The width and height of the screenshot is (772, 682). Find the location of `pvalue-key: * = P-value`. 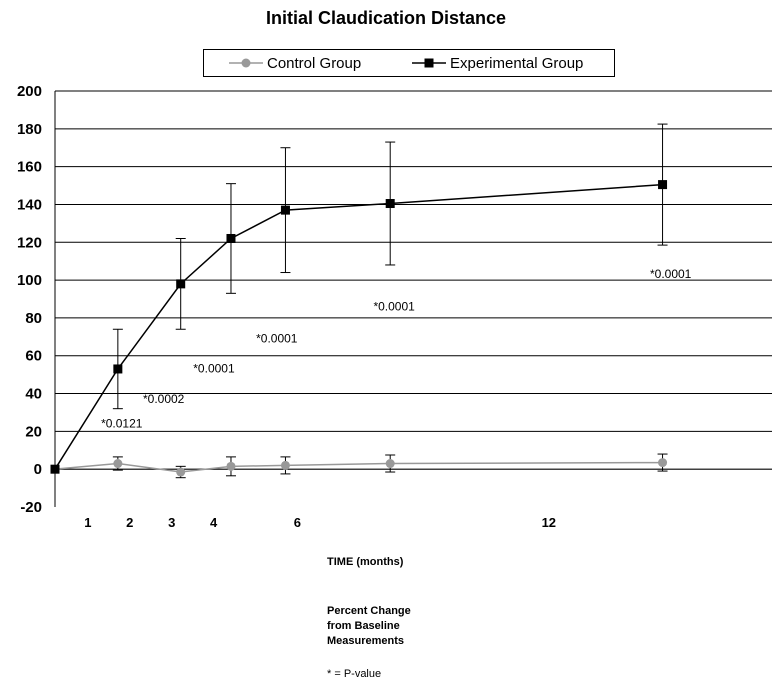

pvalue-key: * = P-value is located at coordinates (354, 674).